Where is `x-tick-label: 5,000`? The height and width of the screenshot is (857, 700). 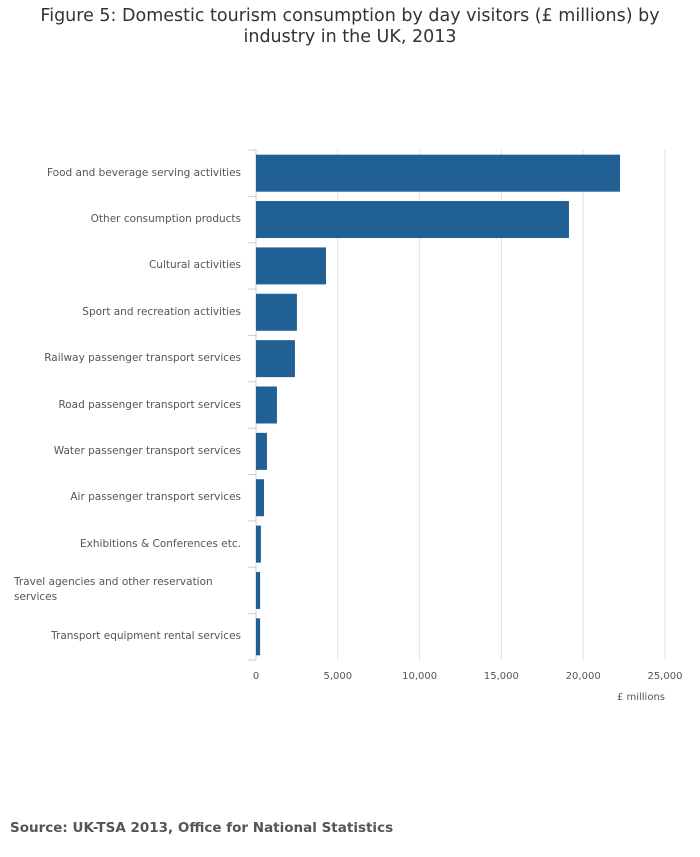
x-tick-label: 5,000 is located at coordinates (337, 676).